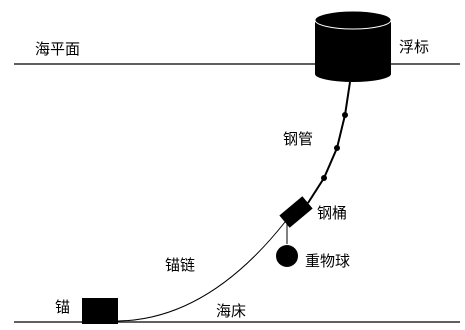 The image size is (465, 330). I want to click on anchor-chain-label: 锚链, so click(180, 265).